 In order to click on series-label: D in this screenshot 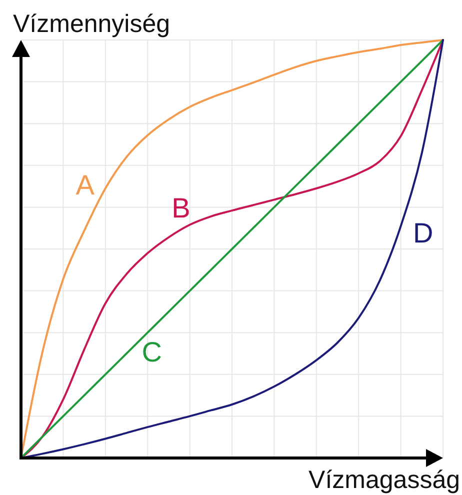, I will do `click(423, 233)`.